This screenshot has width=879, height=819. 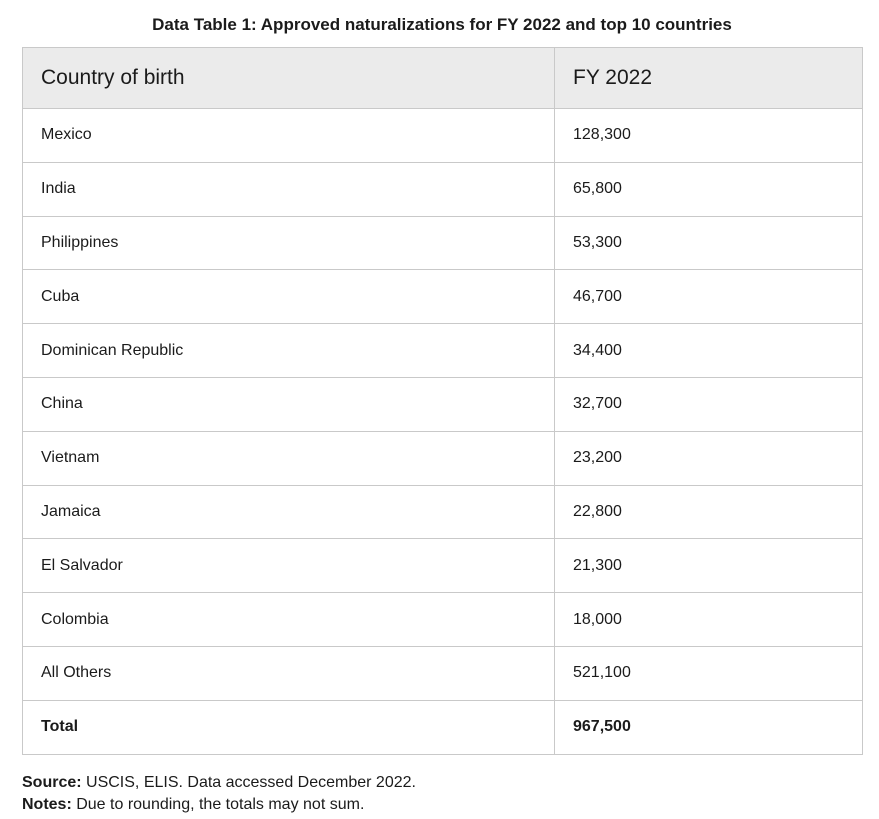 I want to click on table-row: Dominican Republic 34,400, so click(x=442, y=350).